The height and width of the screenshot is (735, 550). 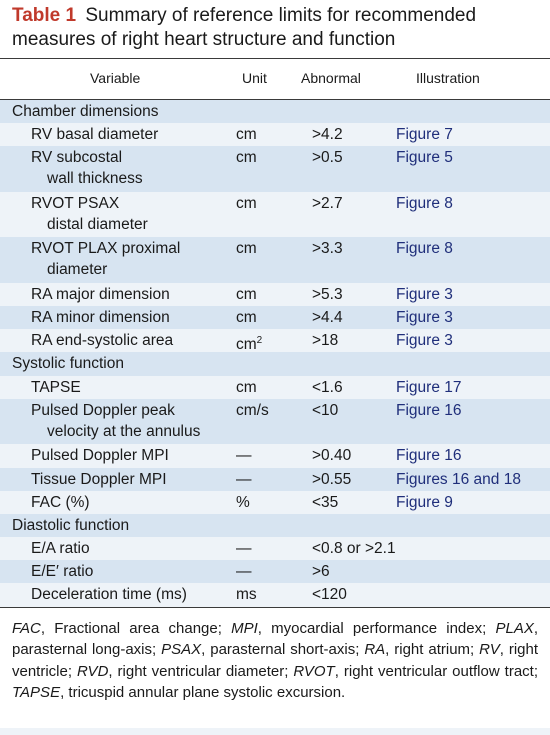 What do you see at coordinates (327, 203) in the screenshot?
I see `cell-abnormal: >2.7` at bounding box center [327, 203].